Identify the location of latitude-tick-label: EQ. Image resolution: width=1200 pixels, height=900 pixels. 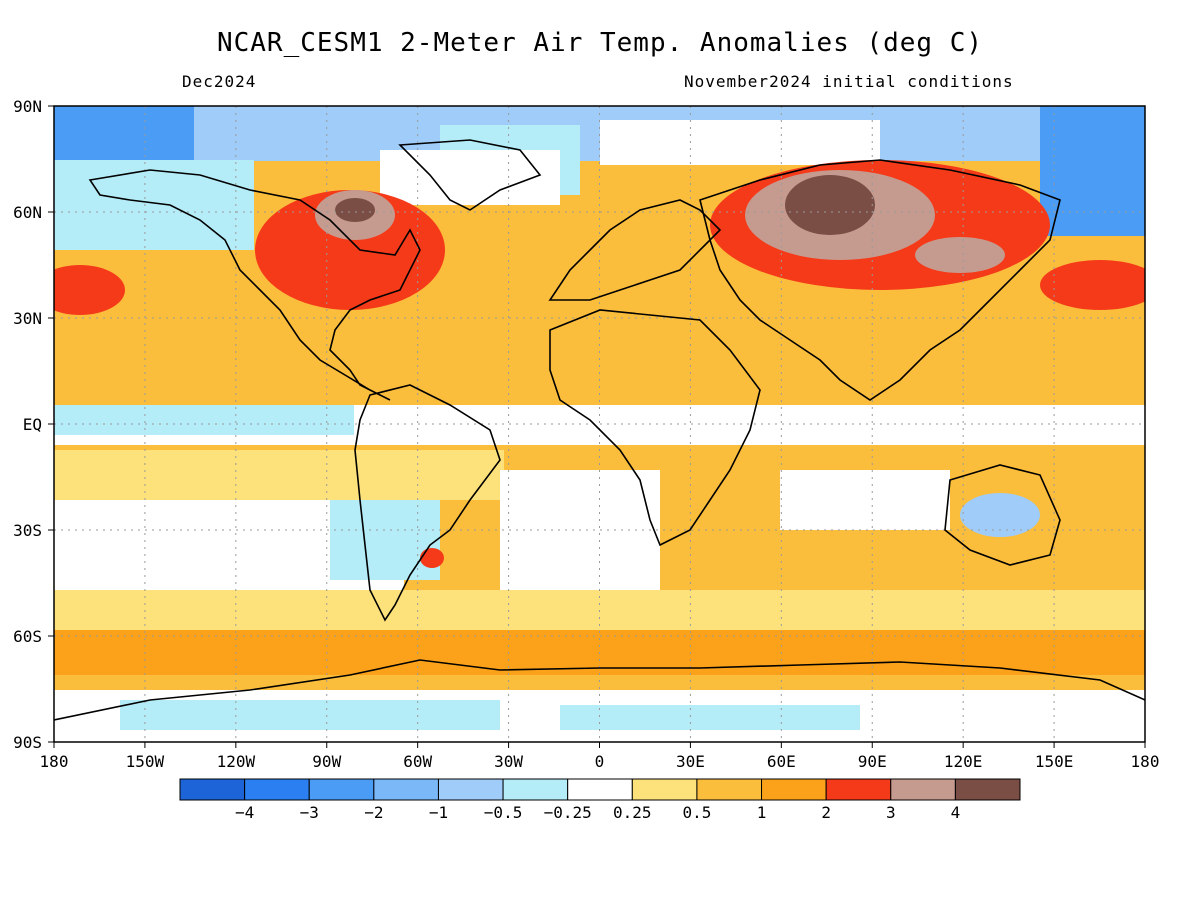
(32, 424).